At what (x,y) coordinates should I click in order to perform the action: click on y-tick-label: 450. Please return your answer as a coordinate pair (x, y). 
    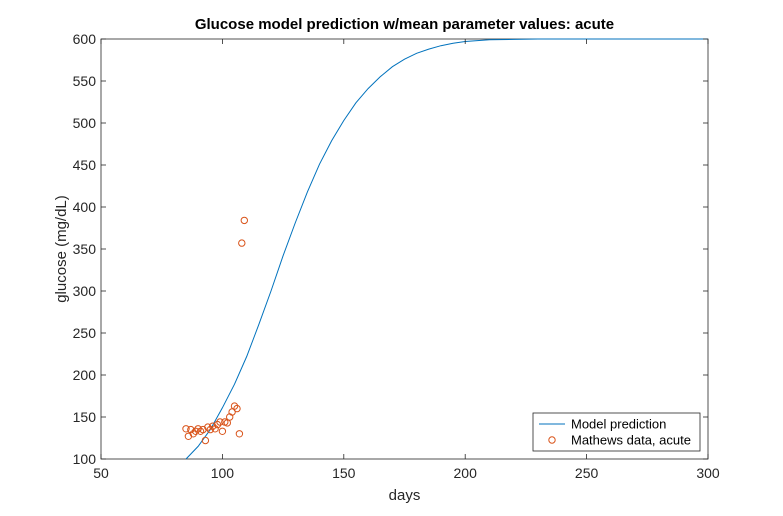
    Looking at the image, I should click on (85, 165).